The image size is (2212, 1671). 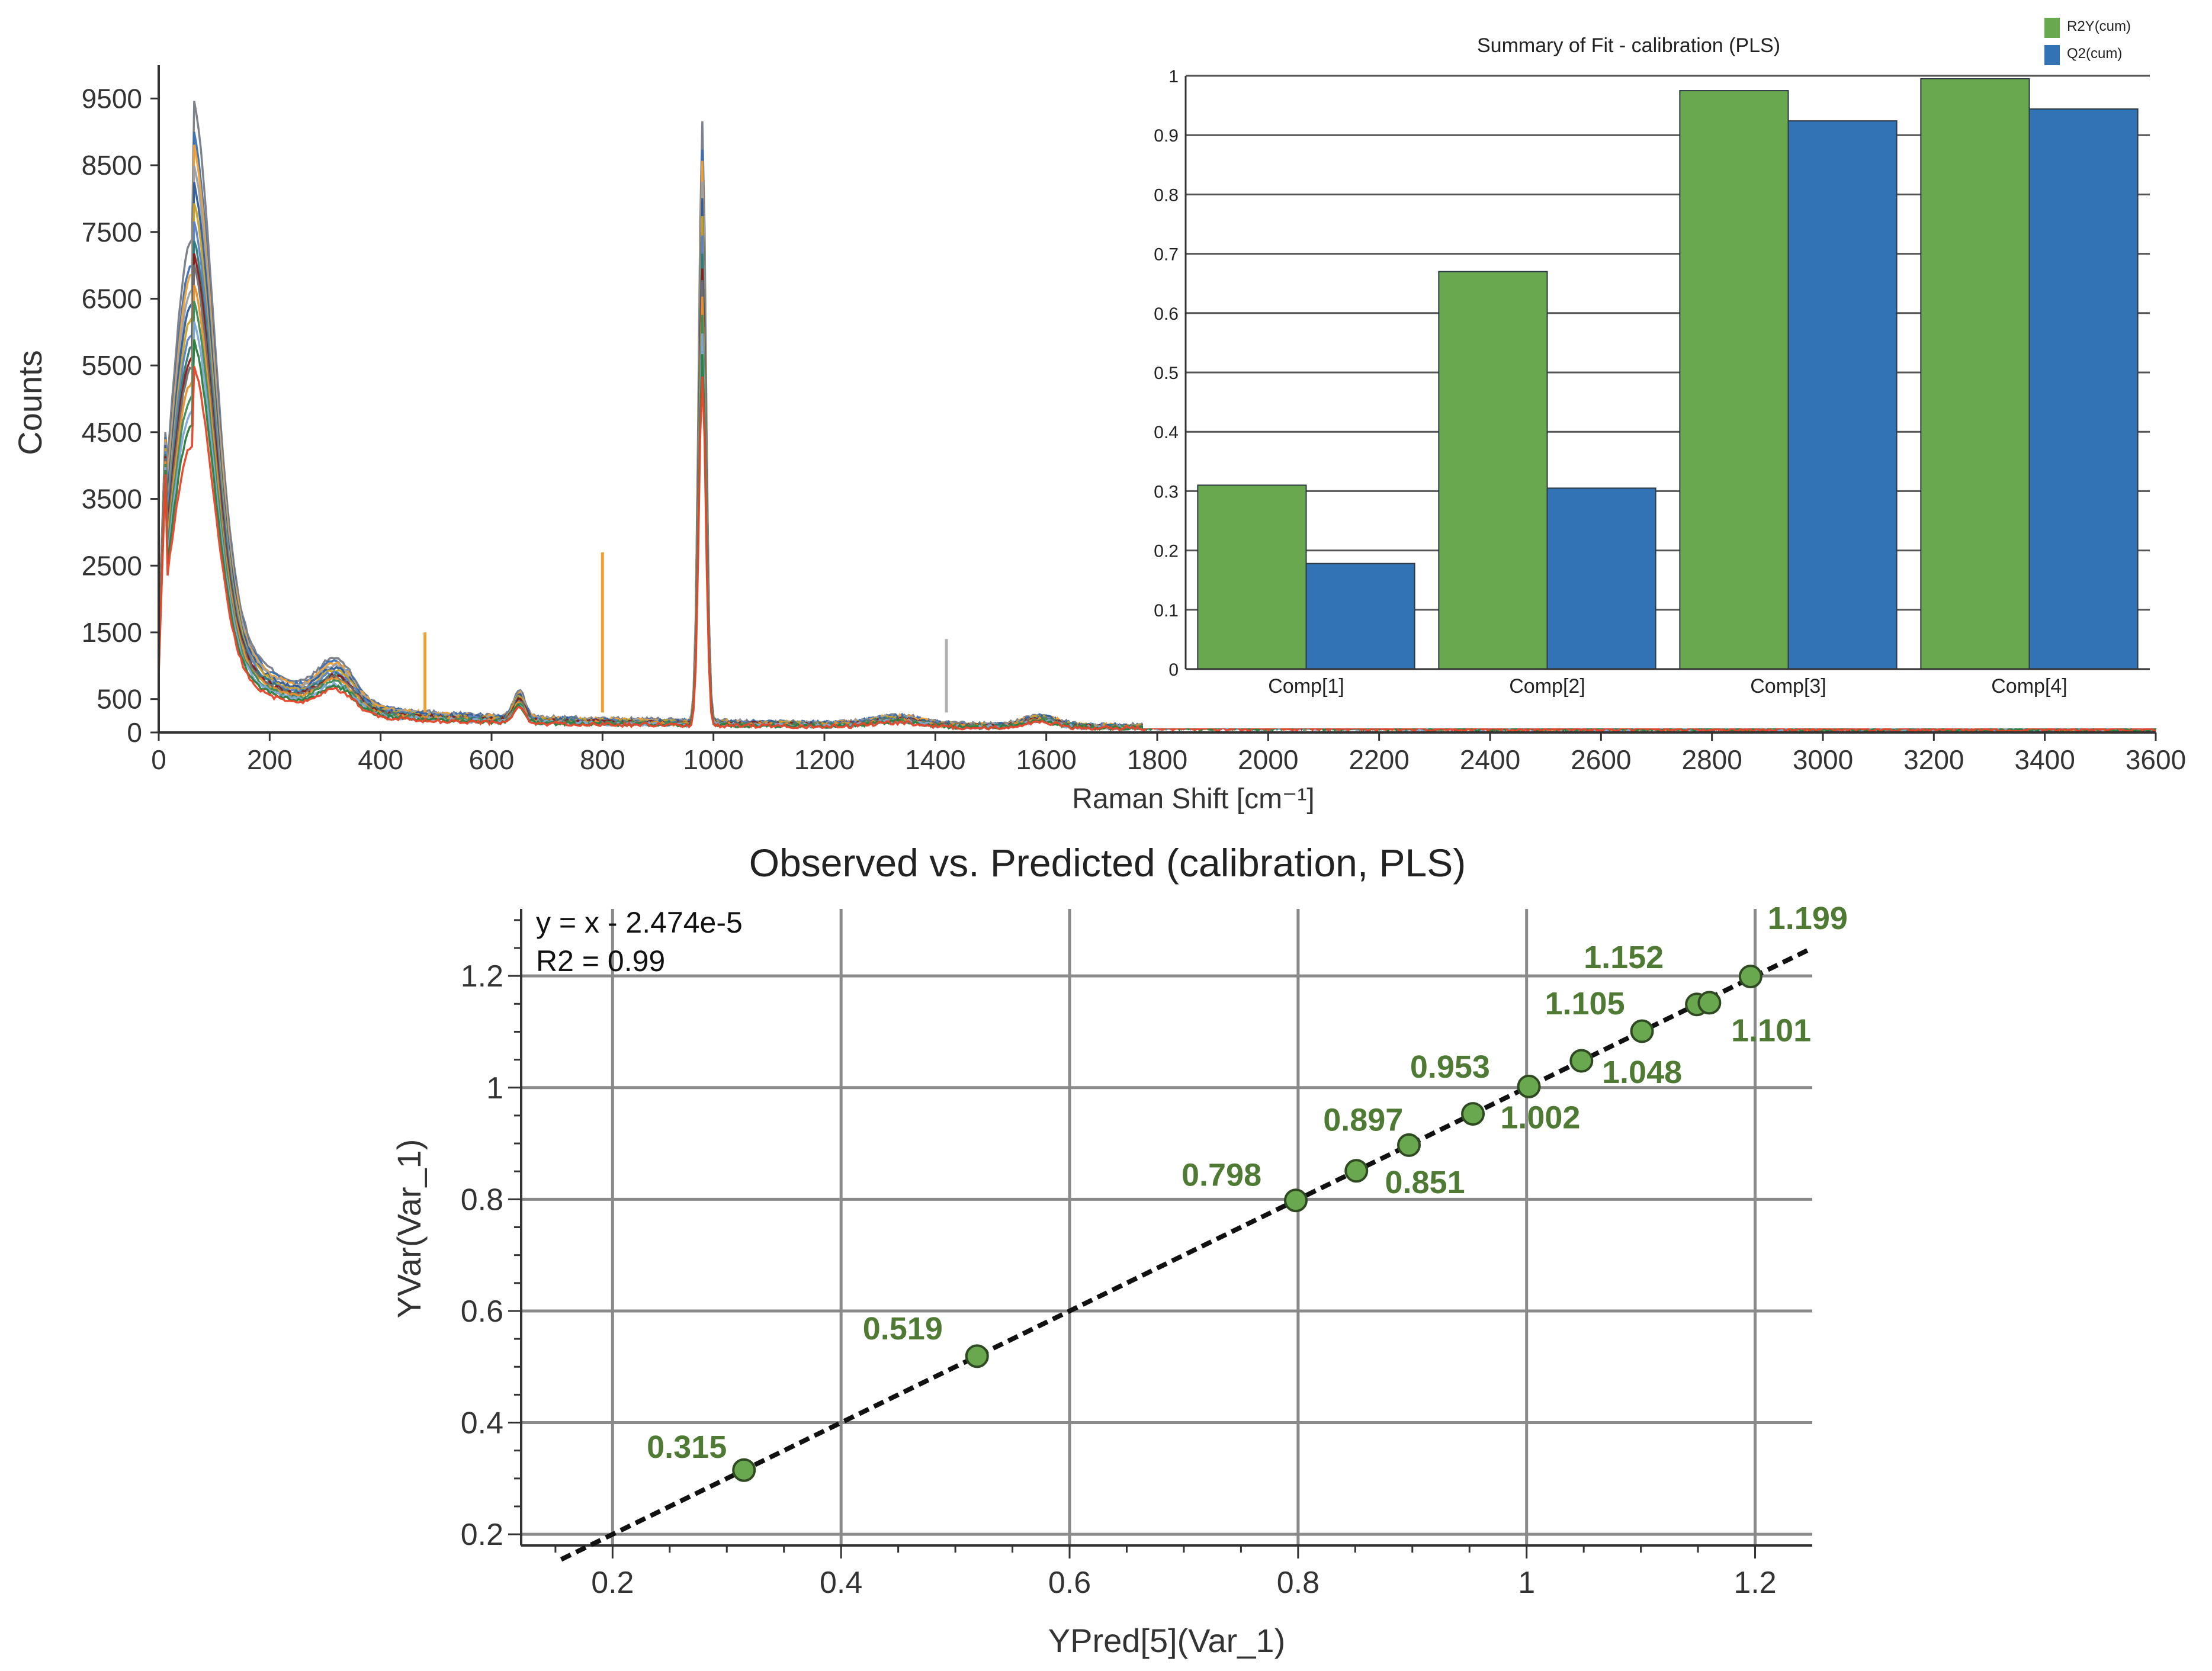 I want to click on inset-category-label: Comp[3], so click(x=1788, y=686).